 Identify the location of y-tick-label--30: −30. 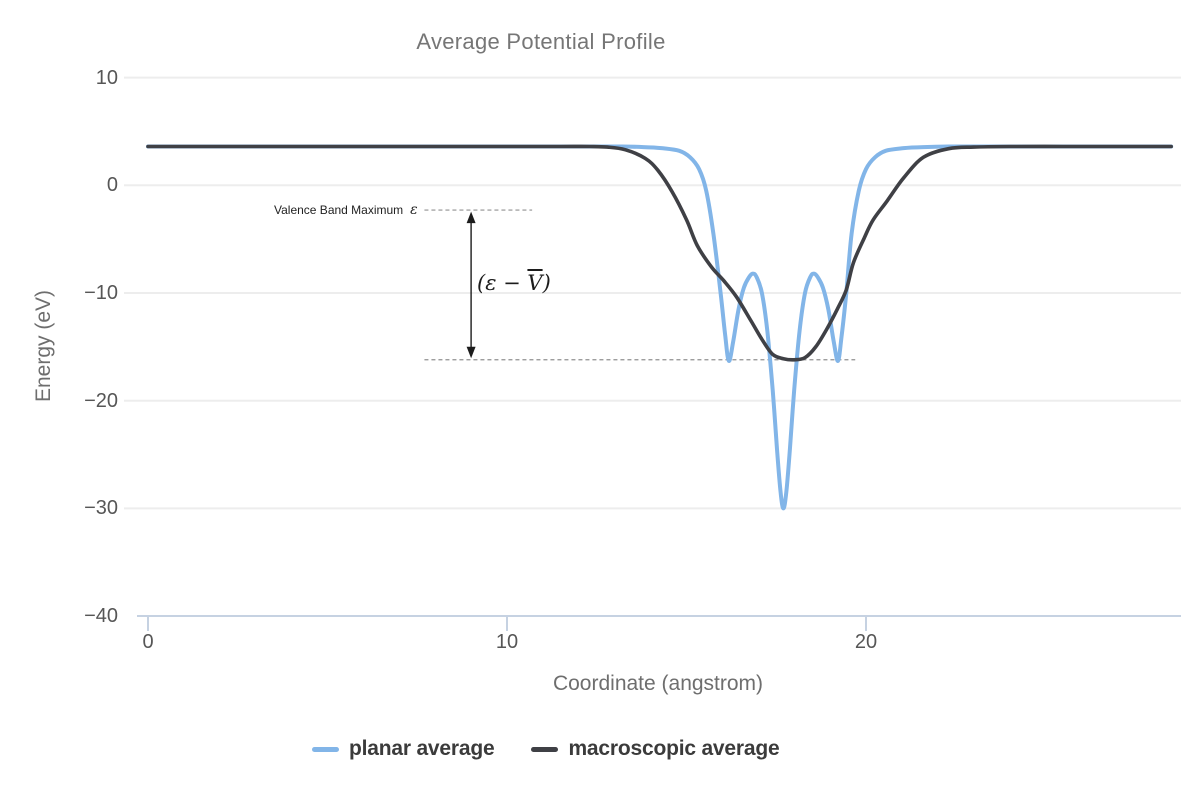
(101, 508).